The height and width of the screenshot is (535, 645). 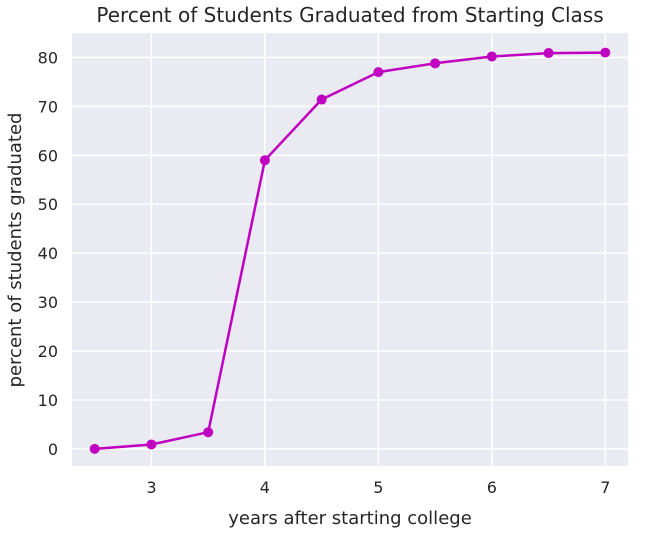 What do you see at coordinates (48, 57) in the screenshot?
I see `y-tick-label: 80` at bounding box center [48, 57].